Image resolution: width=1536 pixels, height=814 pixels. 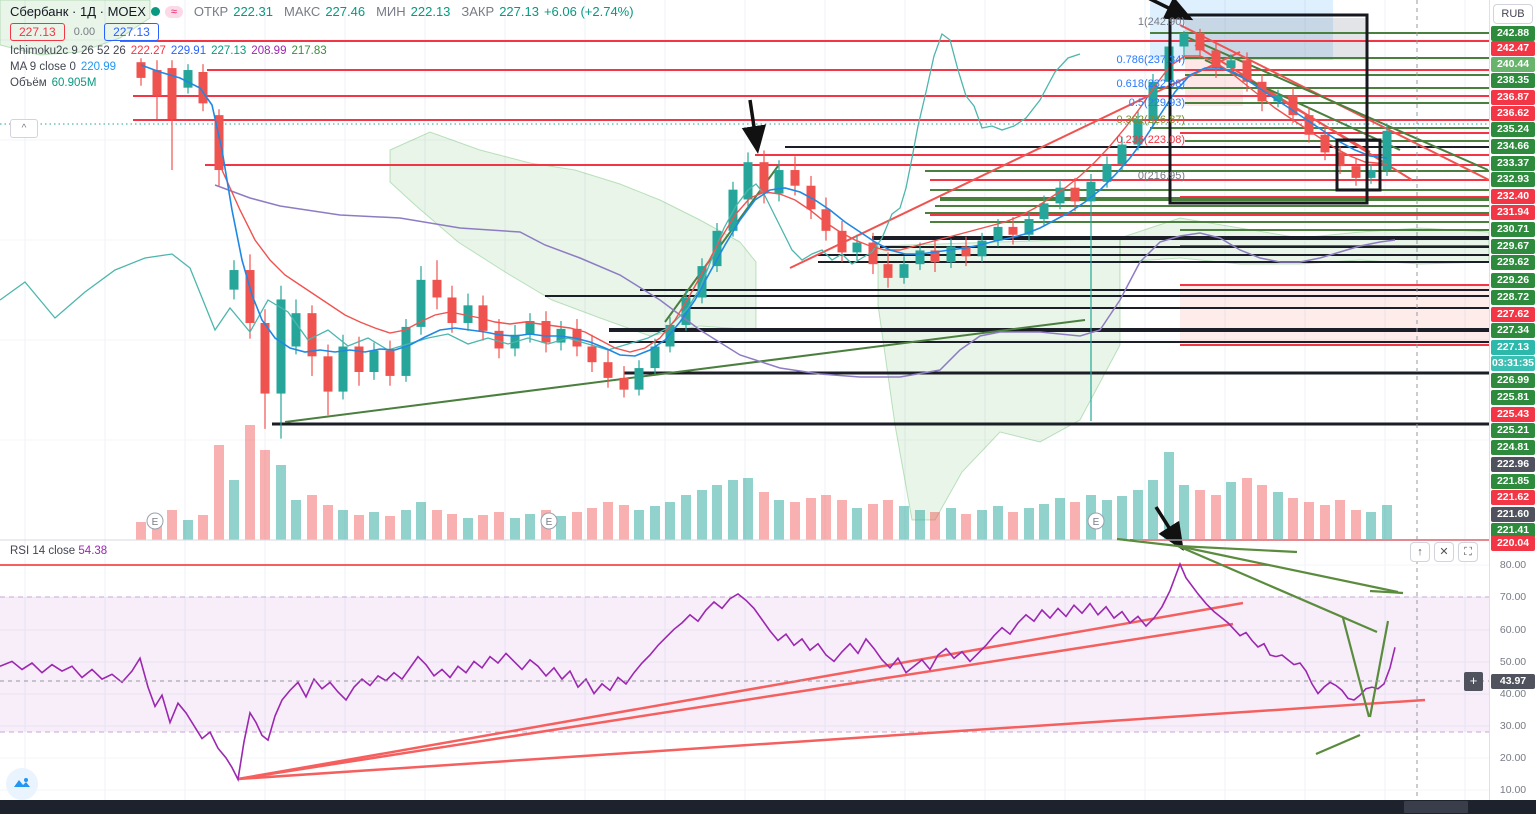 What do you see at coordinates (37, 32) in the screenshot?
I see `sell-price-button: 227.13` at bounding box center [37, 32].